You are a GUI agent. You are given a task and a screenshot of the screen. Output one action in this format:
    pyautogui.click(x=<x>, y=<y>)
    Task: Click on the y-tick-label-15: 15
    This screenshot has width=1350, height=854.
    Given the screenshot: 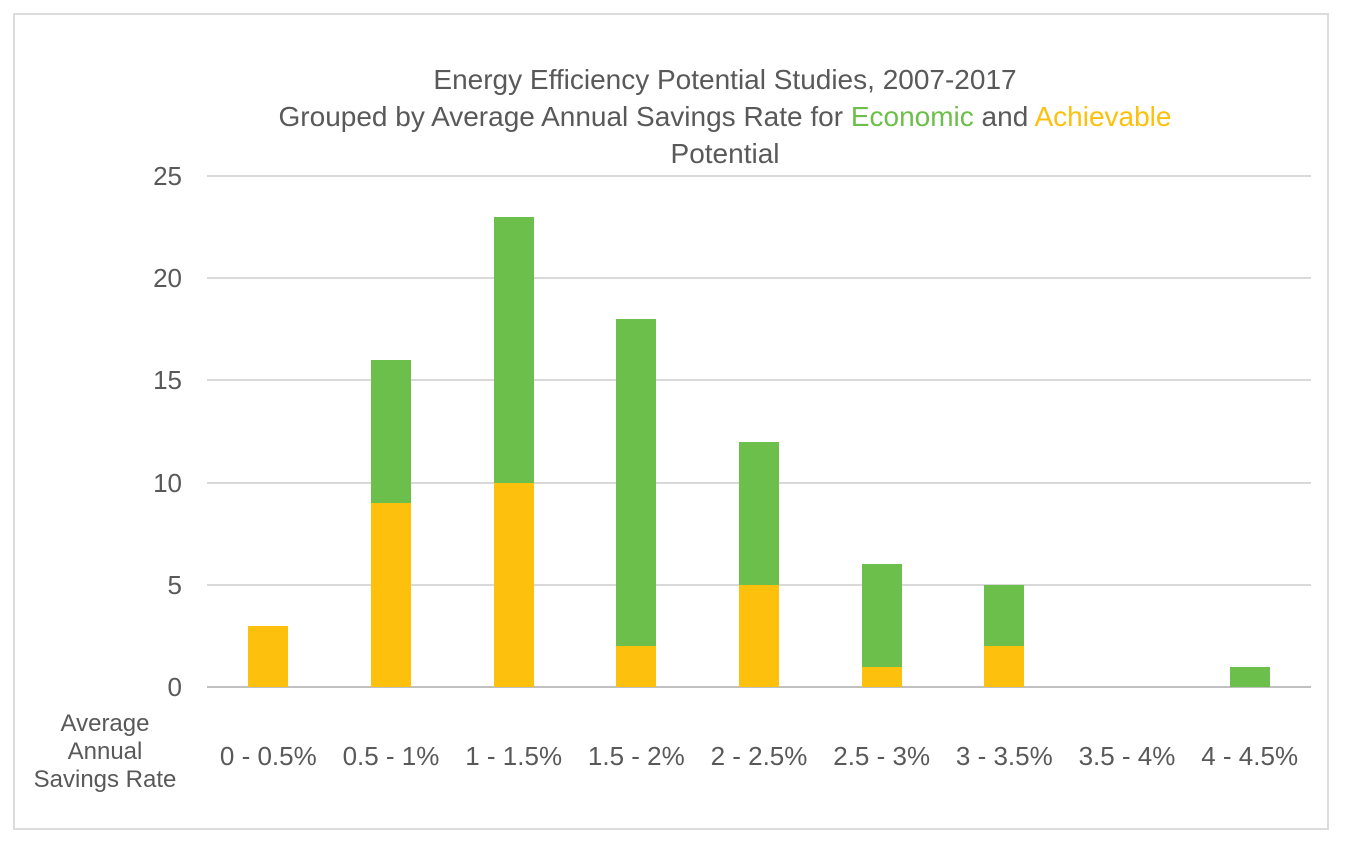 What is the action you would take?
    pyautogui.click(x=167, y=380)
    